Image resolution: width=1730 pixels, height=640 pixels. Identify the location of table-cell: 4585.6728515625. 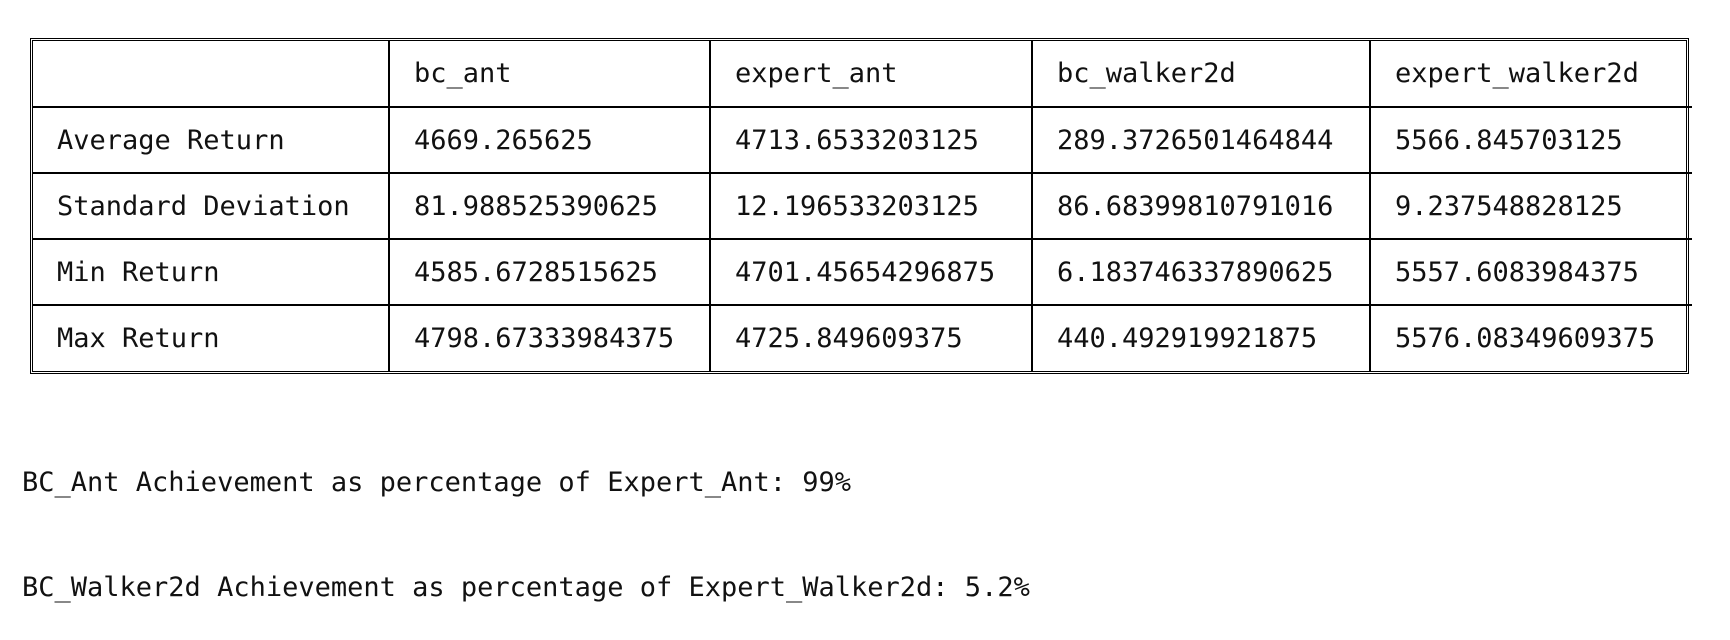
(549, 272).